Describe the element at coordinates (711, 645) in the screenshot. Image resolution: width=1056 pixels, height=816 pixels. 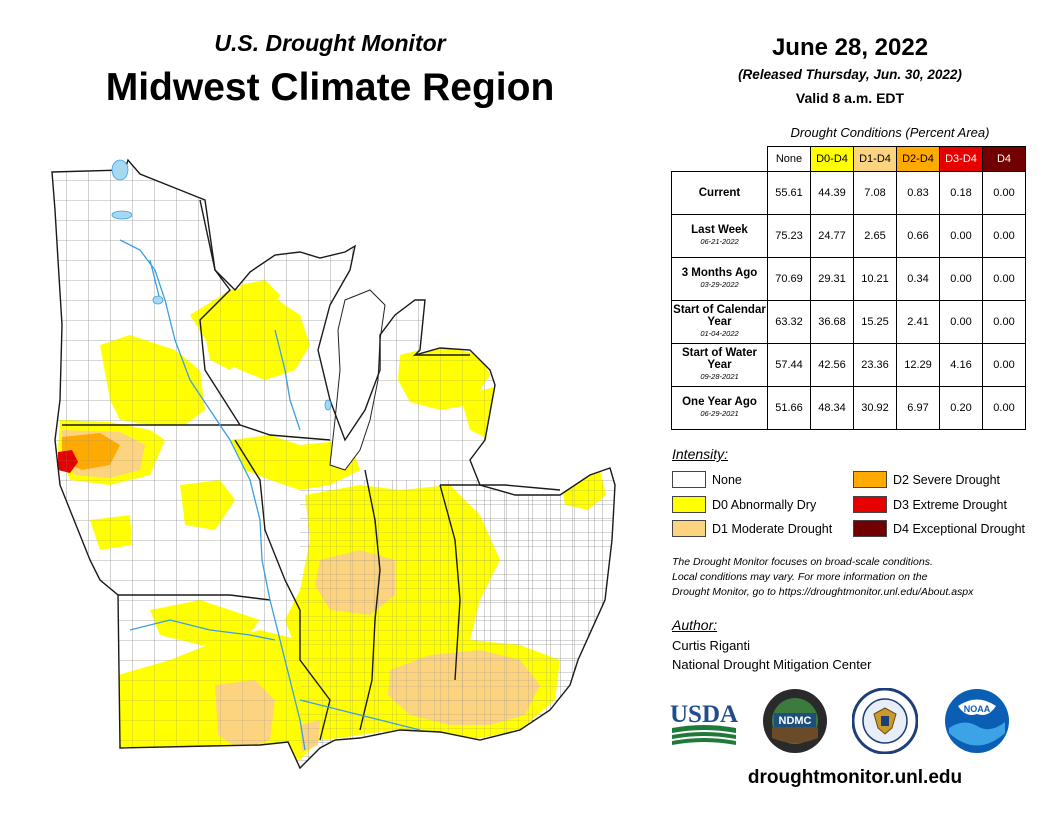
I see `author-name: Curtis Riganti` at that location.